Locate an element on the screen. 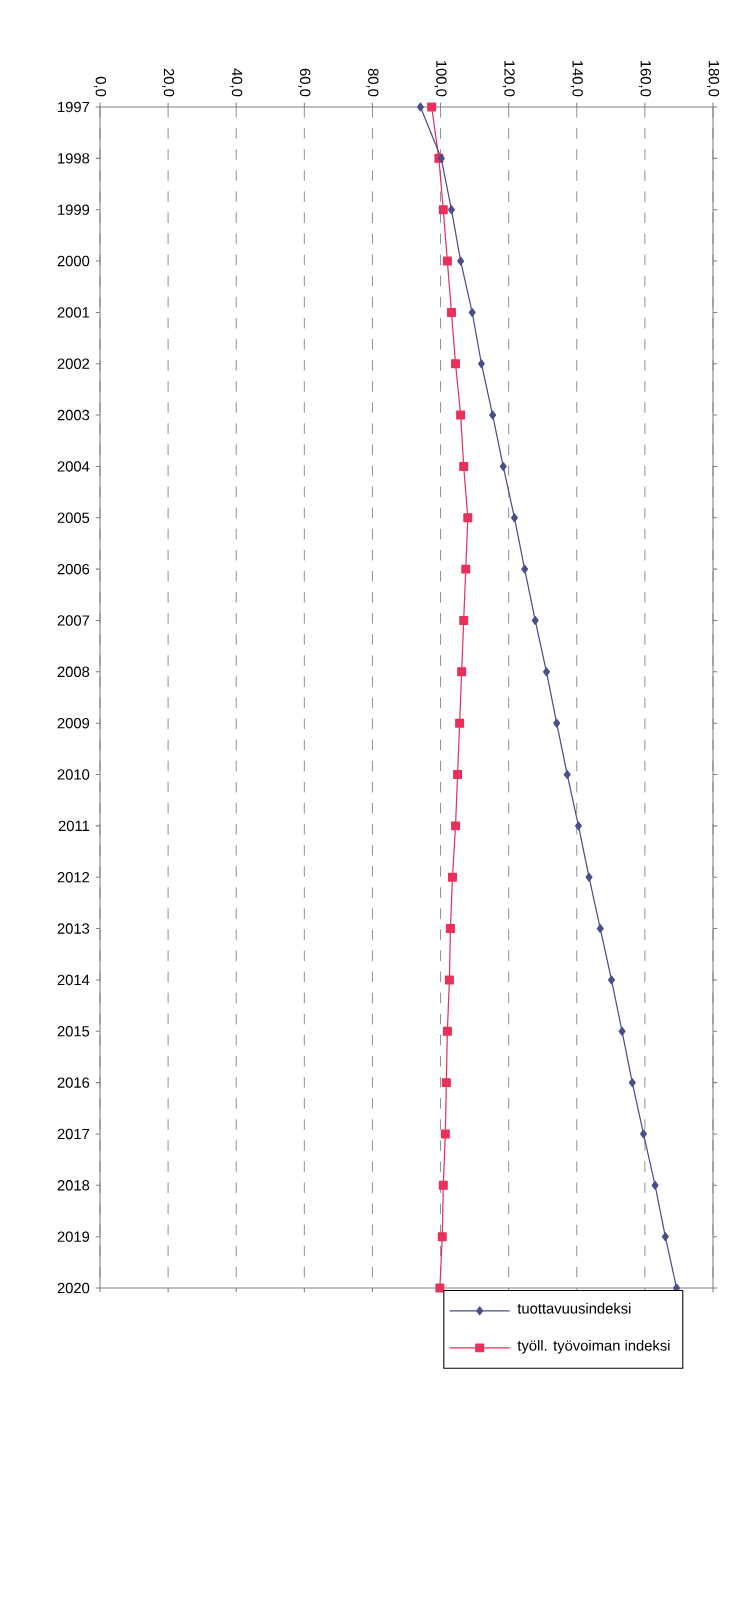 This screenshot has width=734, height=1622. y-tick-label: 2020 is located at coordinates (73, 1288).